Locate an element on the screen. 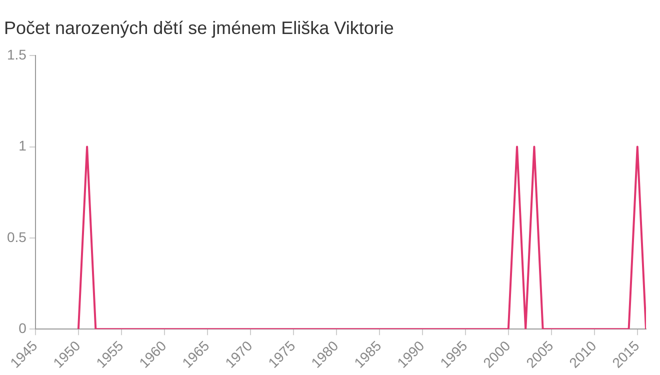 The height and width of the screenshot is (375, 660). y-tick-label: 1.5 is located at coordinates (16, 54).